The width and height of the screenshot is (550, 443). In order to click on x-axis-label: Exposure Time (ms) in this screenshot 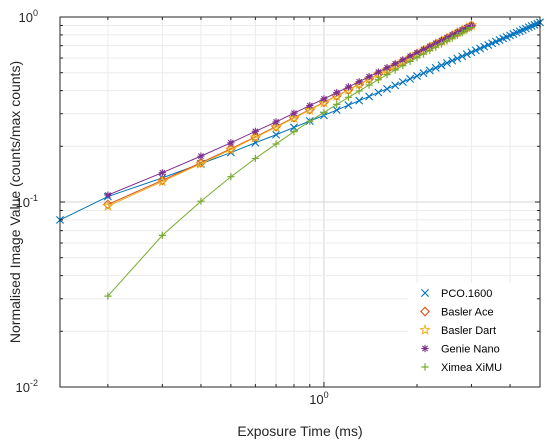, I will do `click(299, 431)`.